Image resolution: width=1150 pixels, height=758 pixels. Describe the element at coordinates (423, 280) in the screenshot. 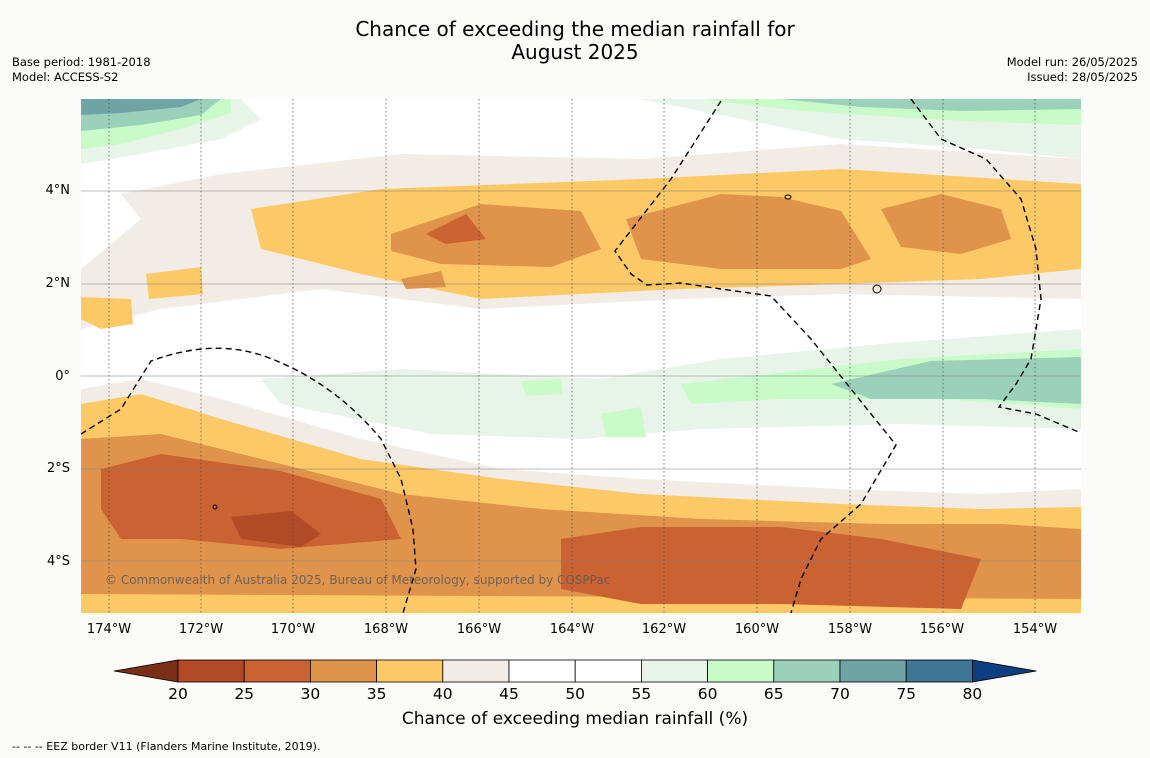

I see `region-north-dry-3d` at that location.